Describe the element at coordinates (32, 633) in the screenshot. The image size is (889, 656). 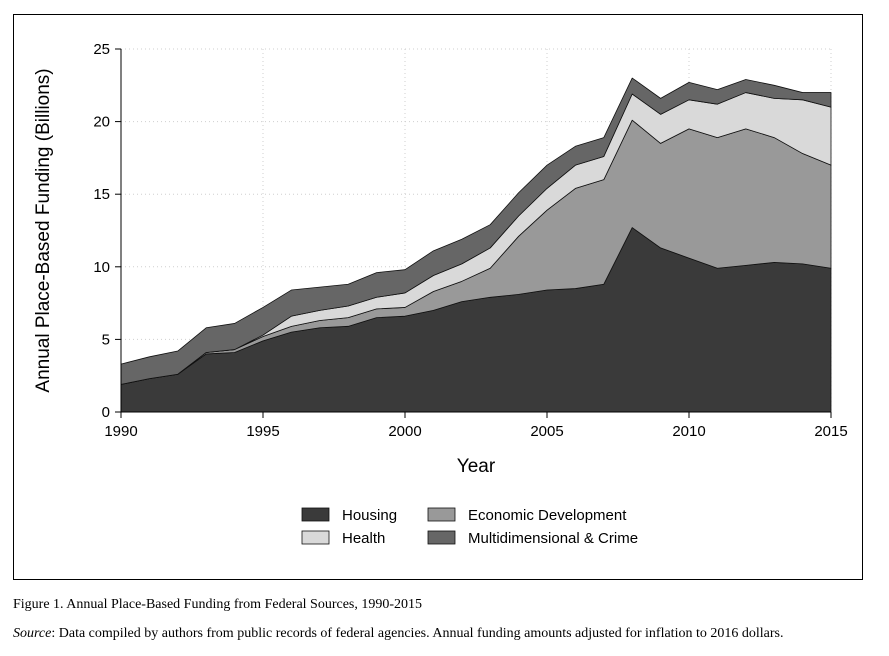
I see `source-label: Source` at that location.